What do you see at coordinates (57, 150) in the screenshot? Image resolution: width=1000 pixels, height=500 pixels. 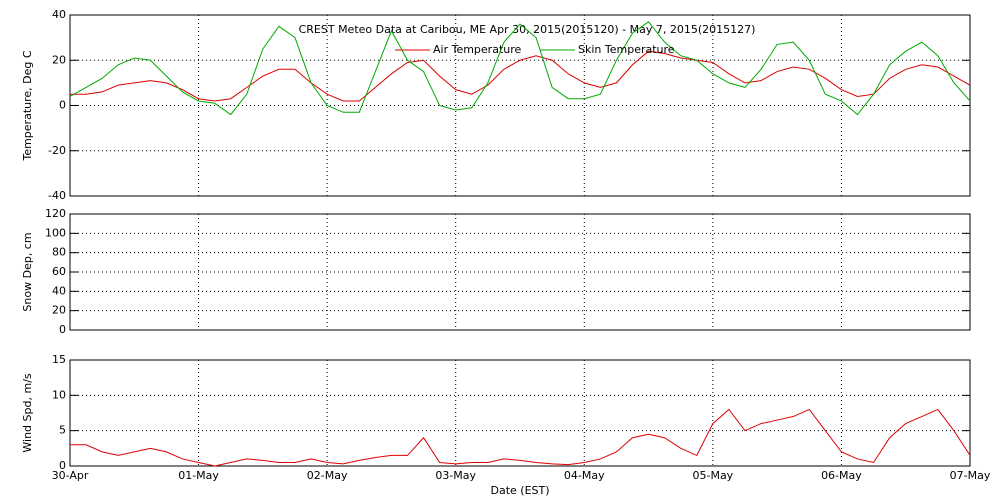 I see `y-tick-label: -20` at bounding box center [57, 150].